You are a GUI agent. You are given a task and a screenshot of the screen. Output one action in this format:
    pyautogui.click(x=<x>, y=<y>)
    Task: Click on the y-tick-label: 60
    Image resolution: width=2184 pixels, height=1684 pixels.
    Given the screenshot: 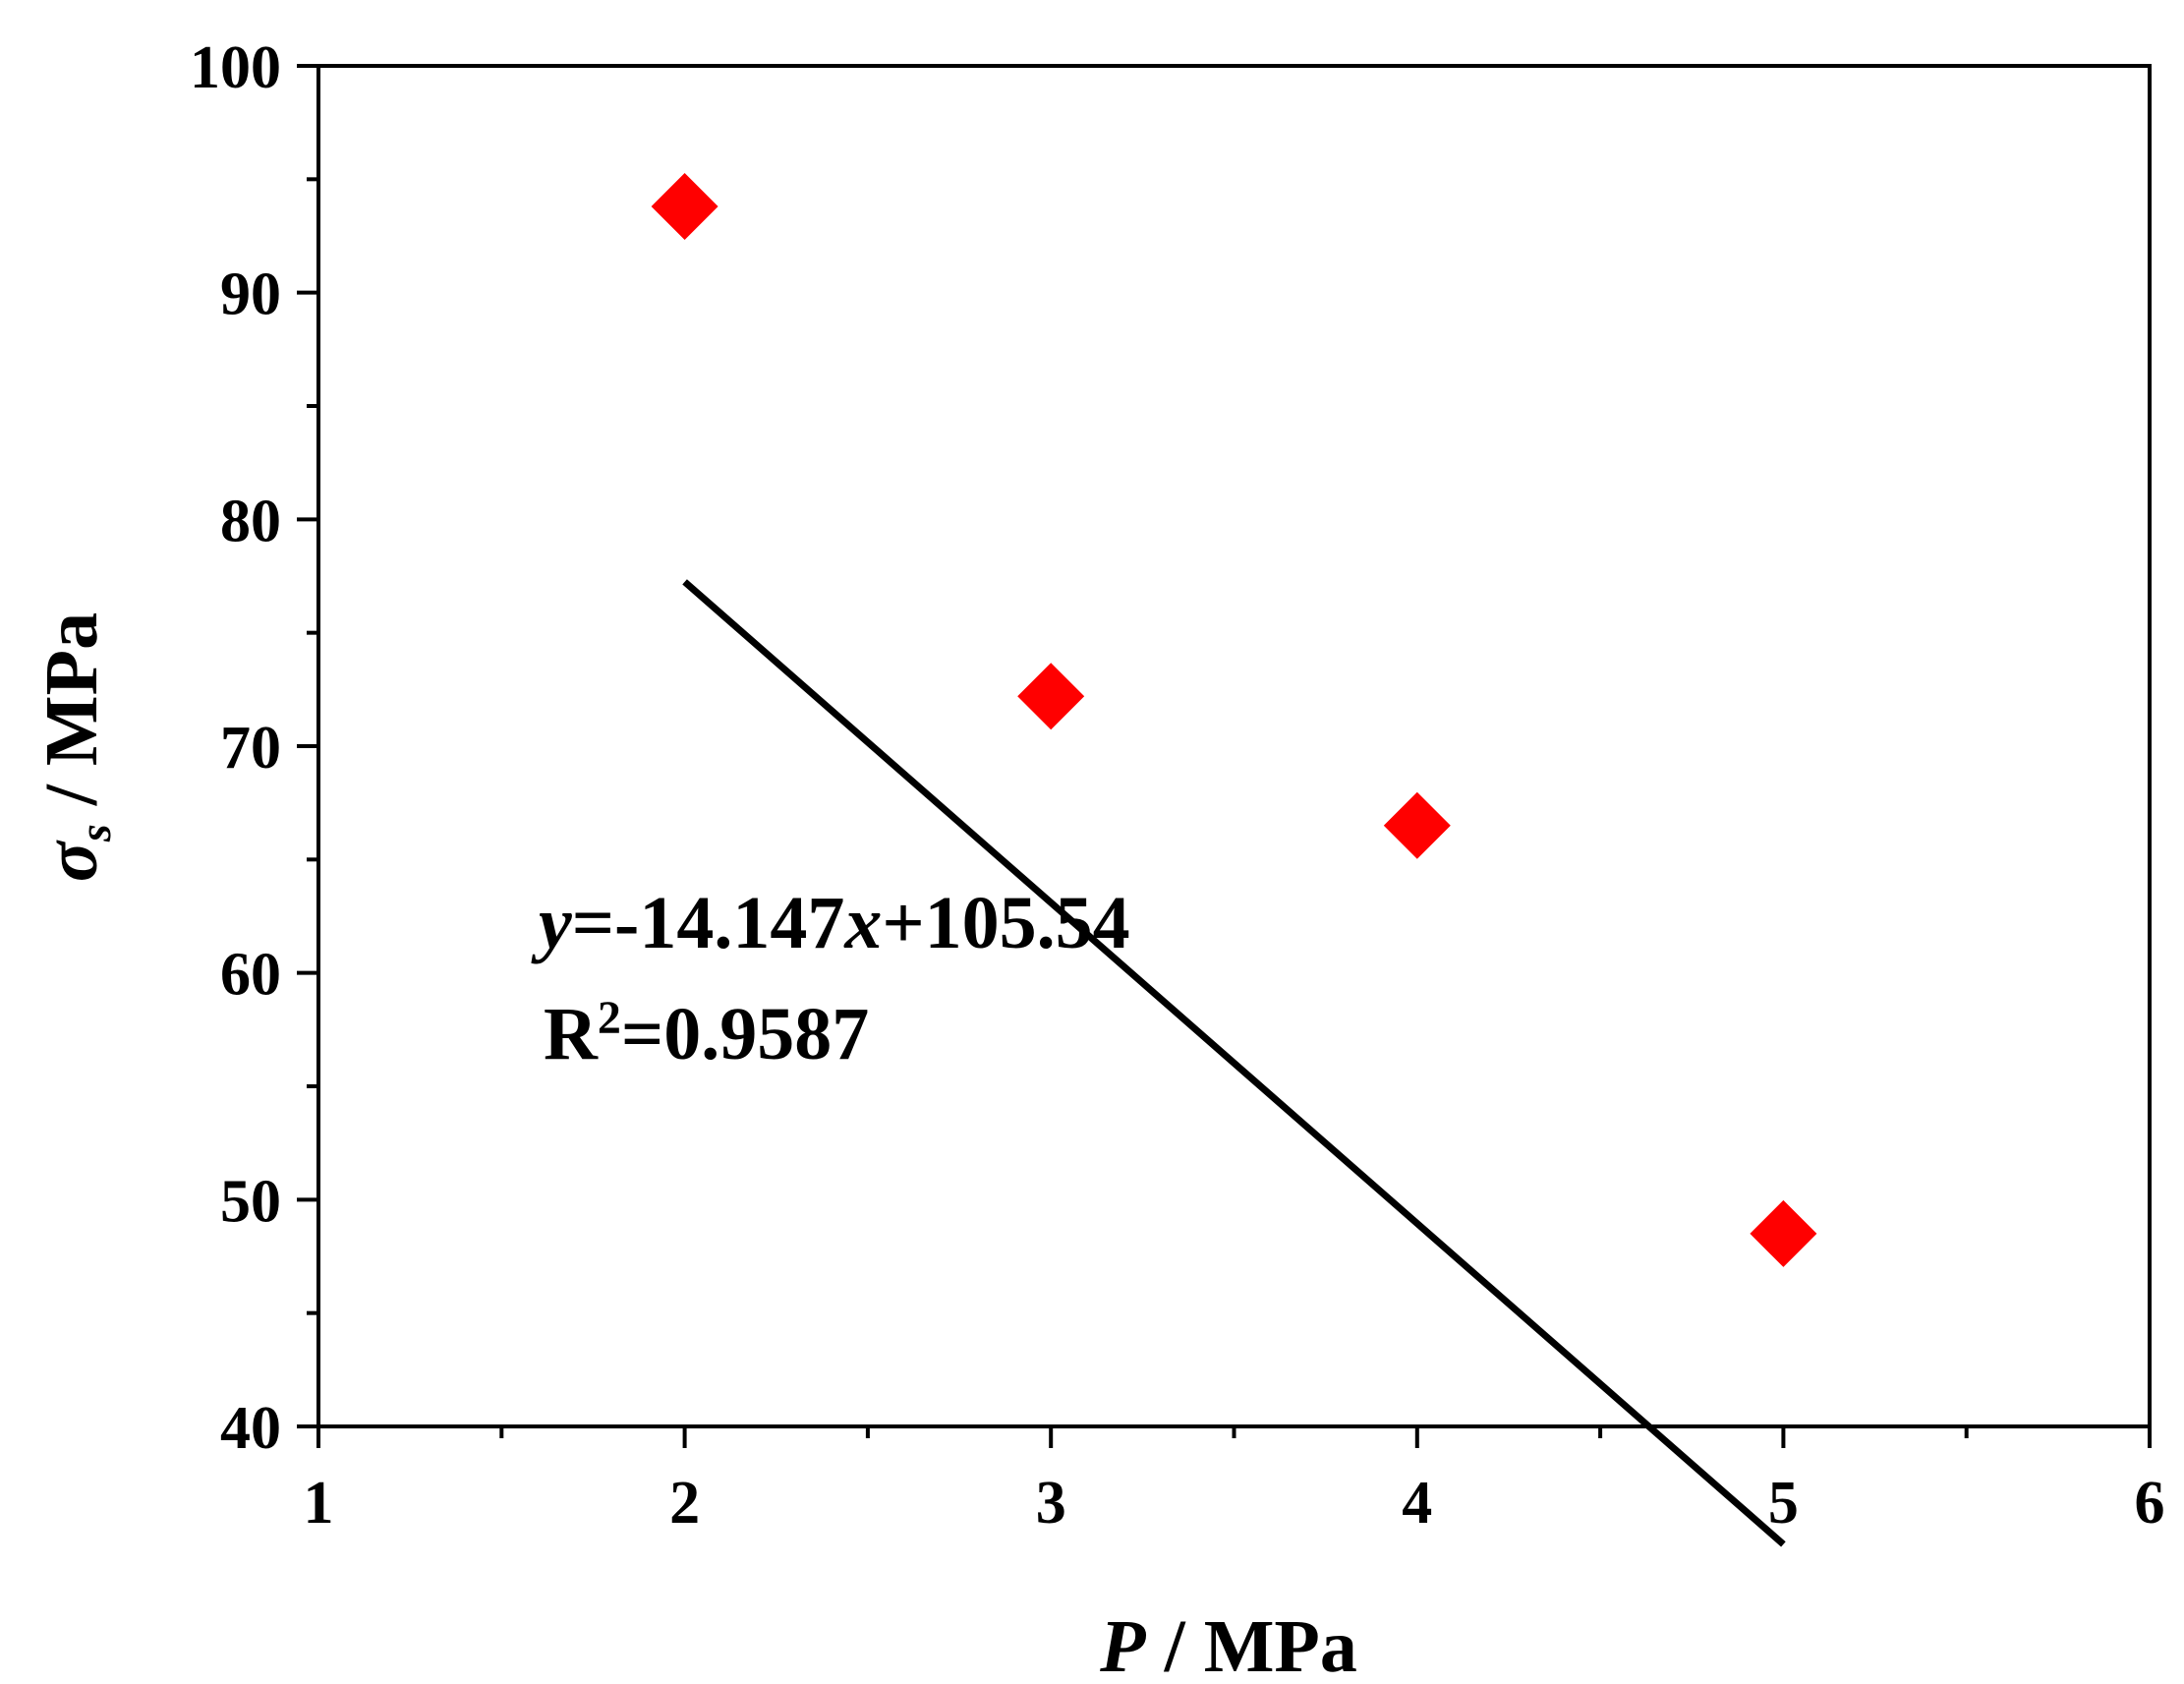 What is the action you would take?
    pyautogui.click(x=250, y=975)
    